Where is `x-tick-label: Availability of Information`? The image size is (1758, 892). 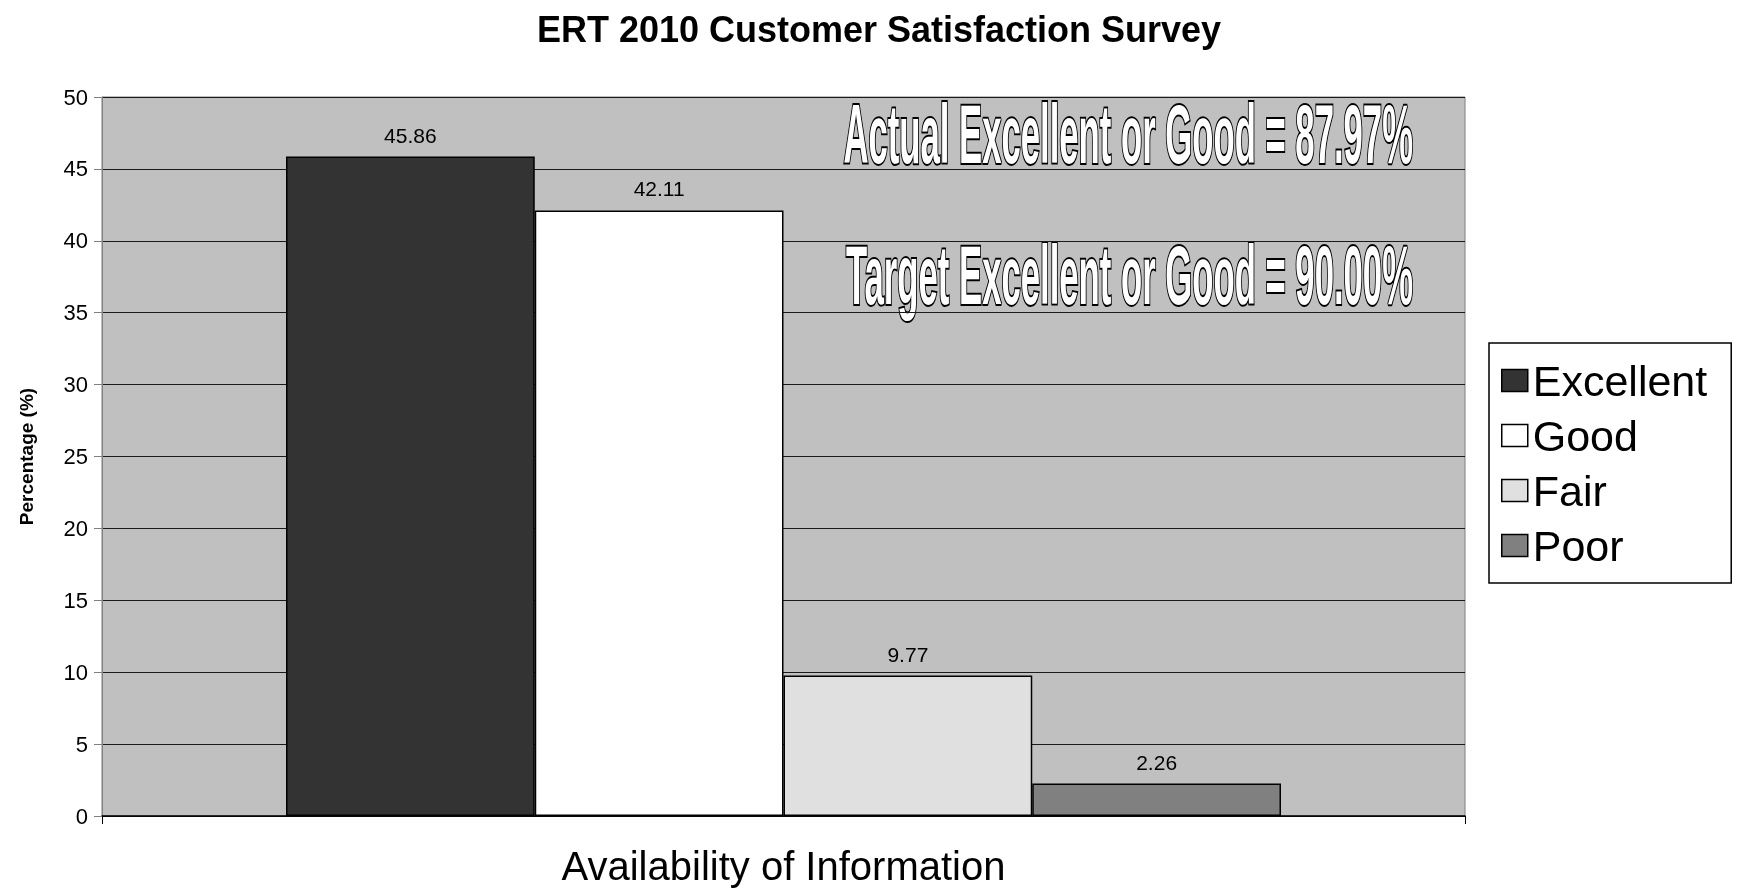 x-tick-label: Availability of Information is located at coordinates (783, 866).